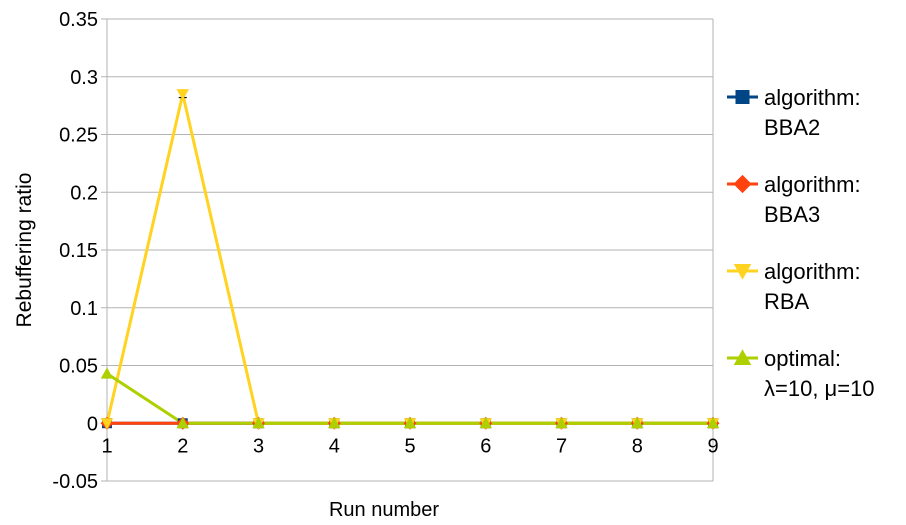 This screenshot has width=906, height=525. What do you see at coordinates (819, 388) in the screenshot?
I see `legend-label: λ=10, μ=10` at bounding box center [819, 388].